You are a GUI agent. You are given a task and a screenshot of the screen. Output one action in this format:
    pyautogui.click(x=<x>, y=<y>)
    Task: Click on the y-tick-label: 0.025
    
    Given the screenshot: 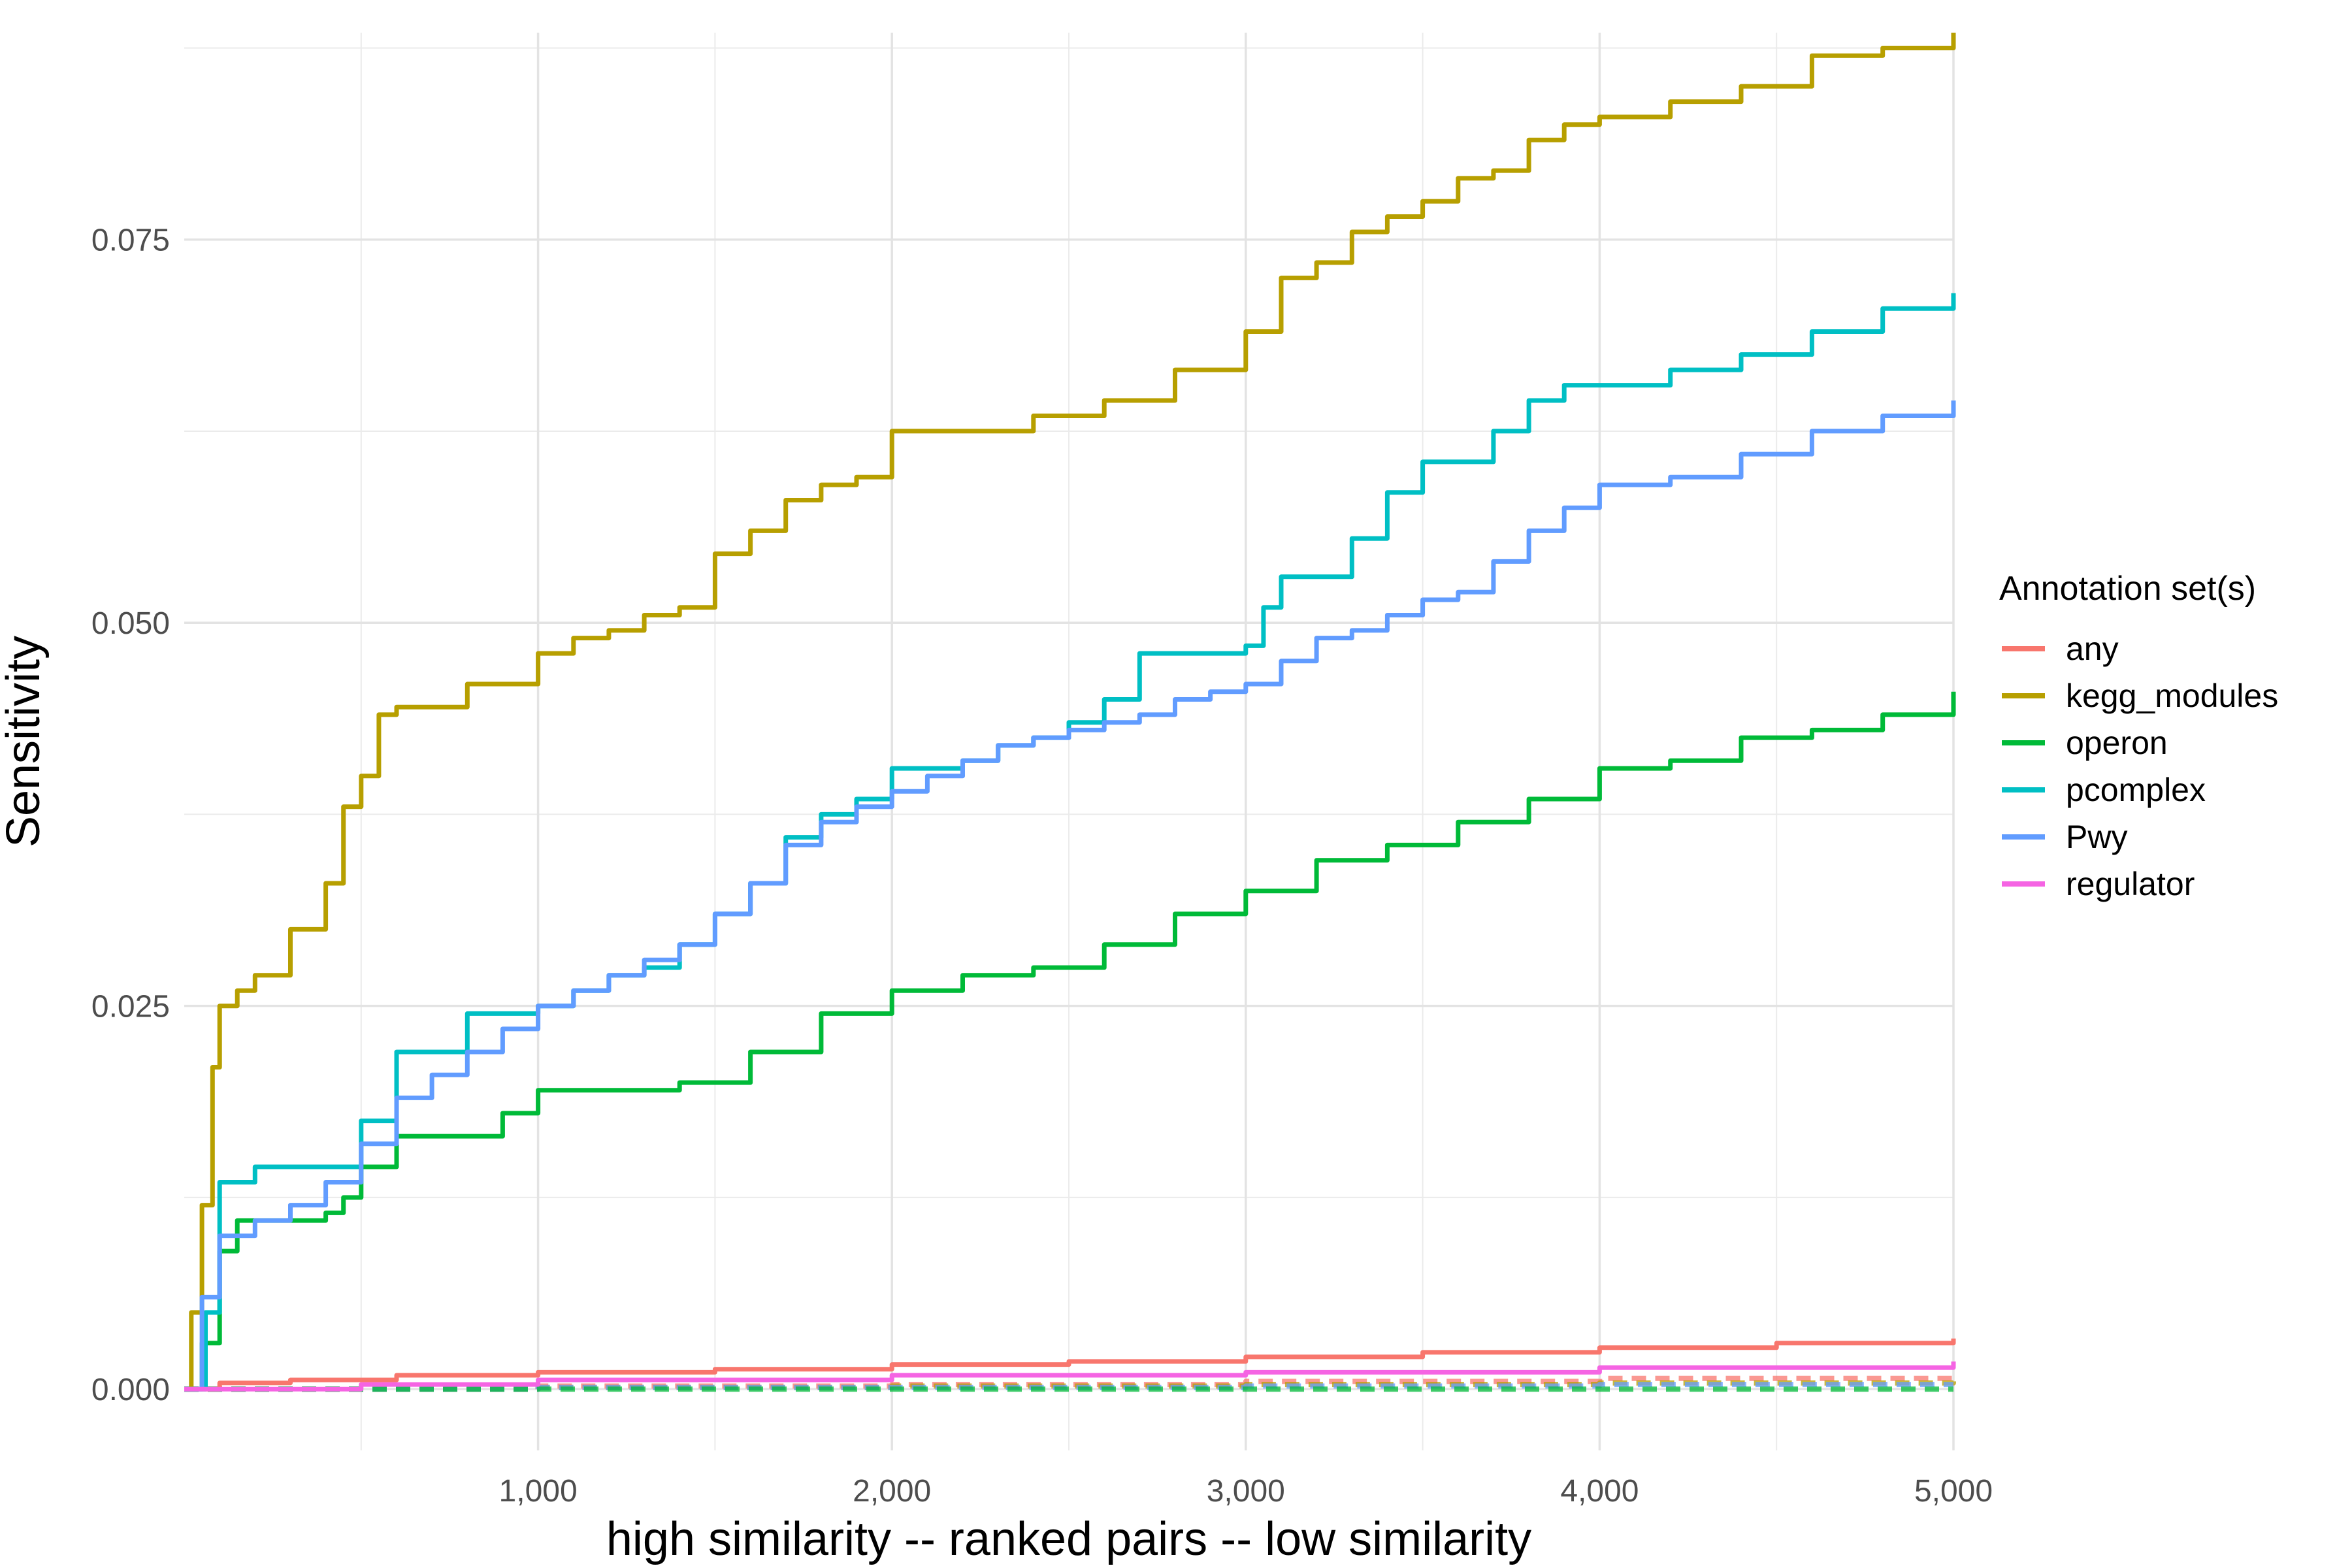 What is the action you would take?
    pyautogui.click(x=130, y=1007)
    